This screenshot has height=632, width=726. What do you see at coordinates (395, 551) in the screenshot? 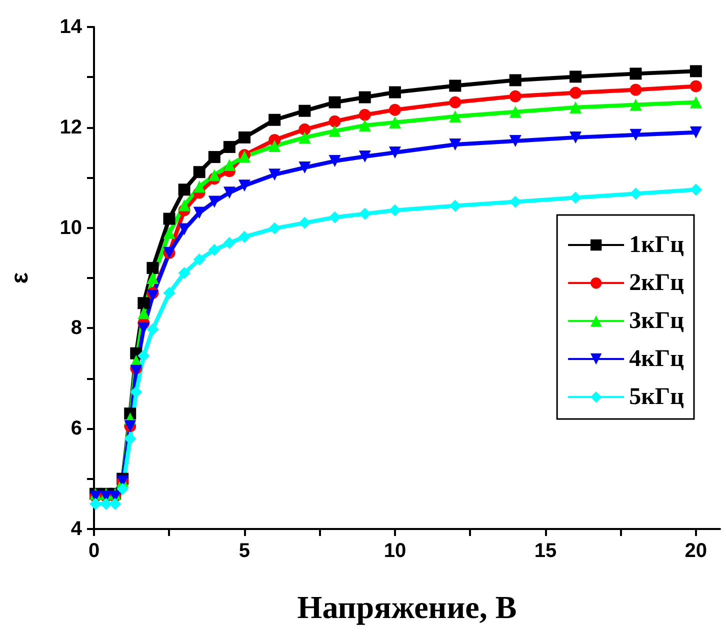
I see `x-tick-label: 10` at bounding box center [395, 551].